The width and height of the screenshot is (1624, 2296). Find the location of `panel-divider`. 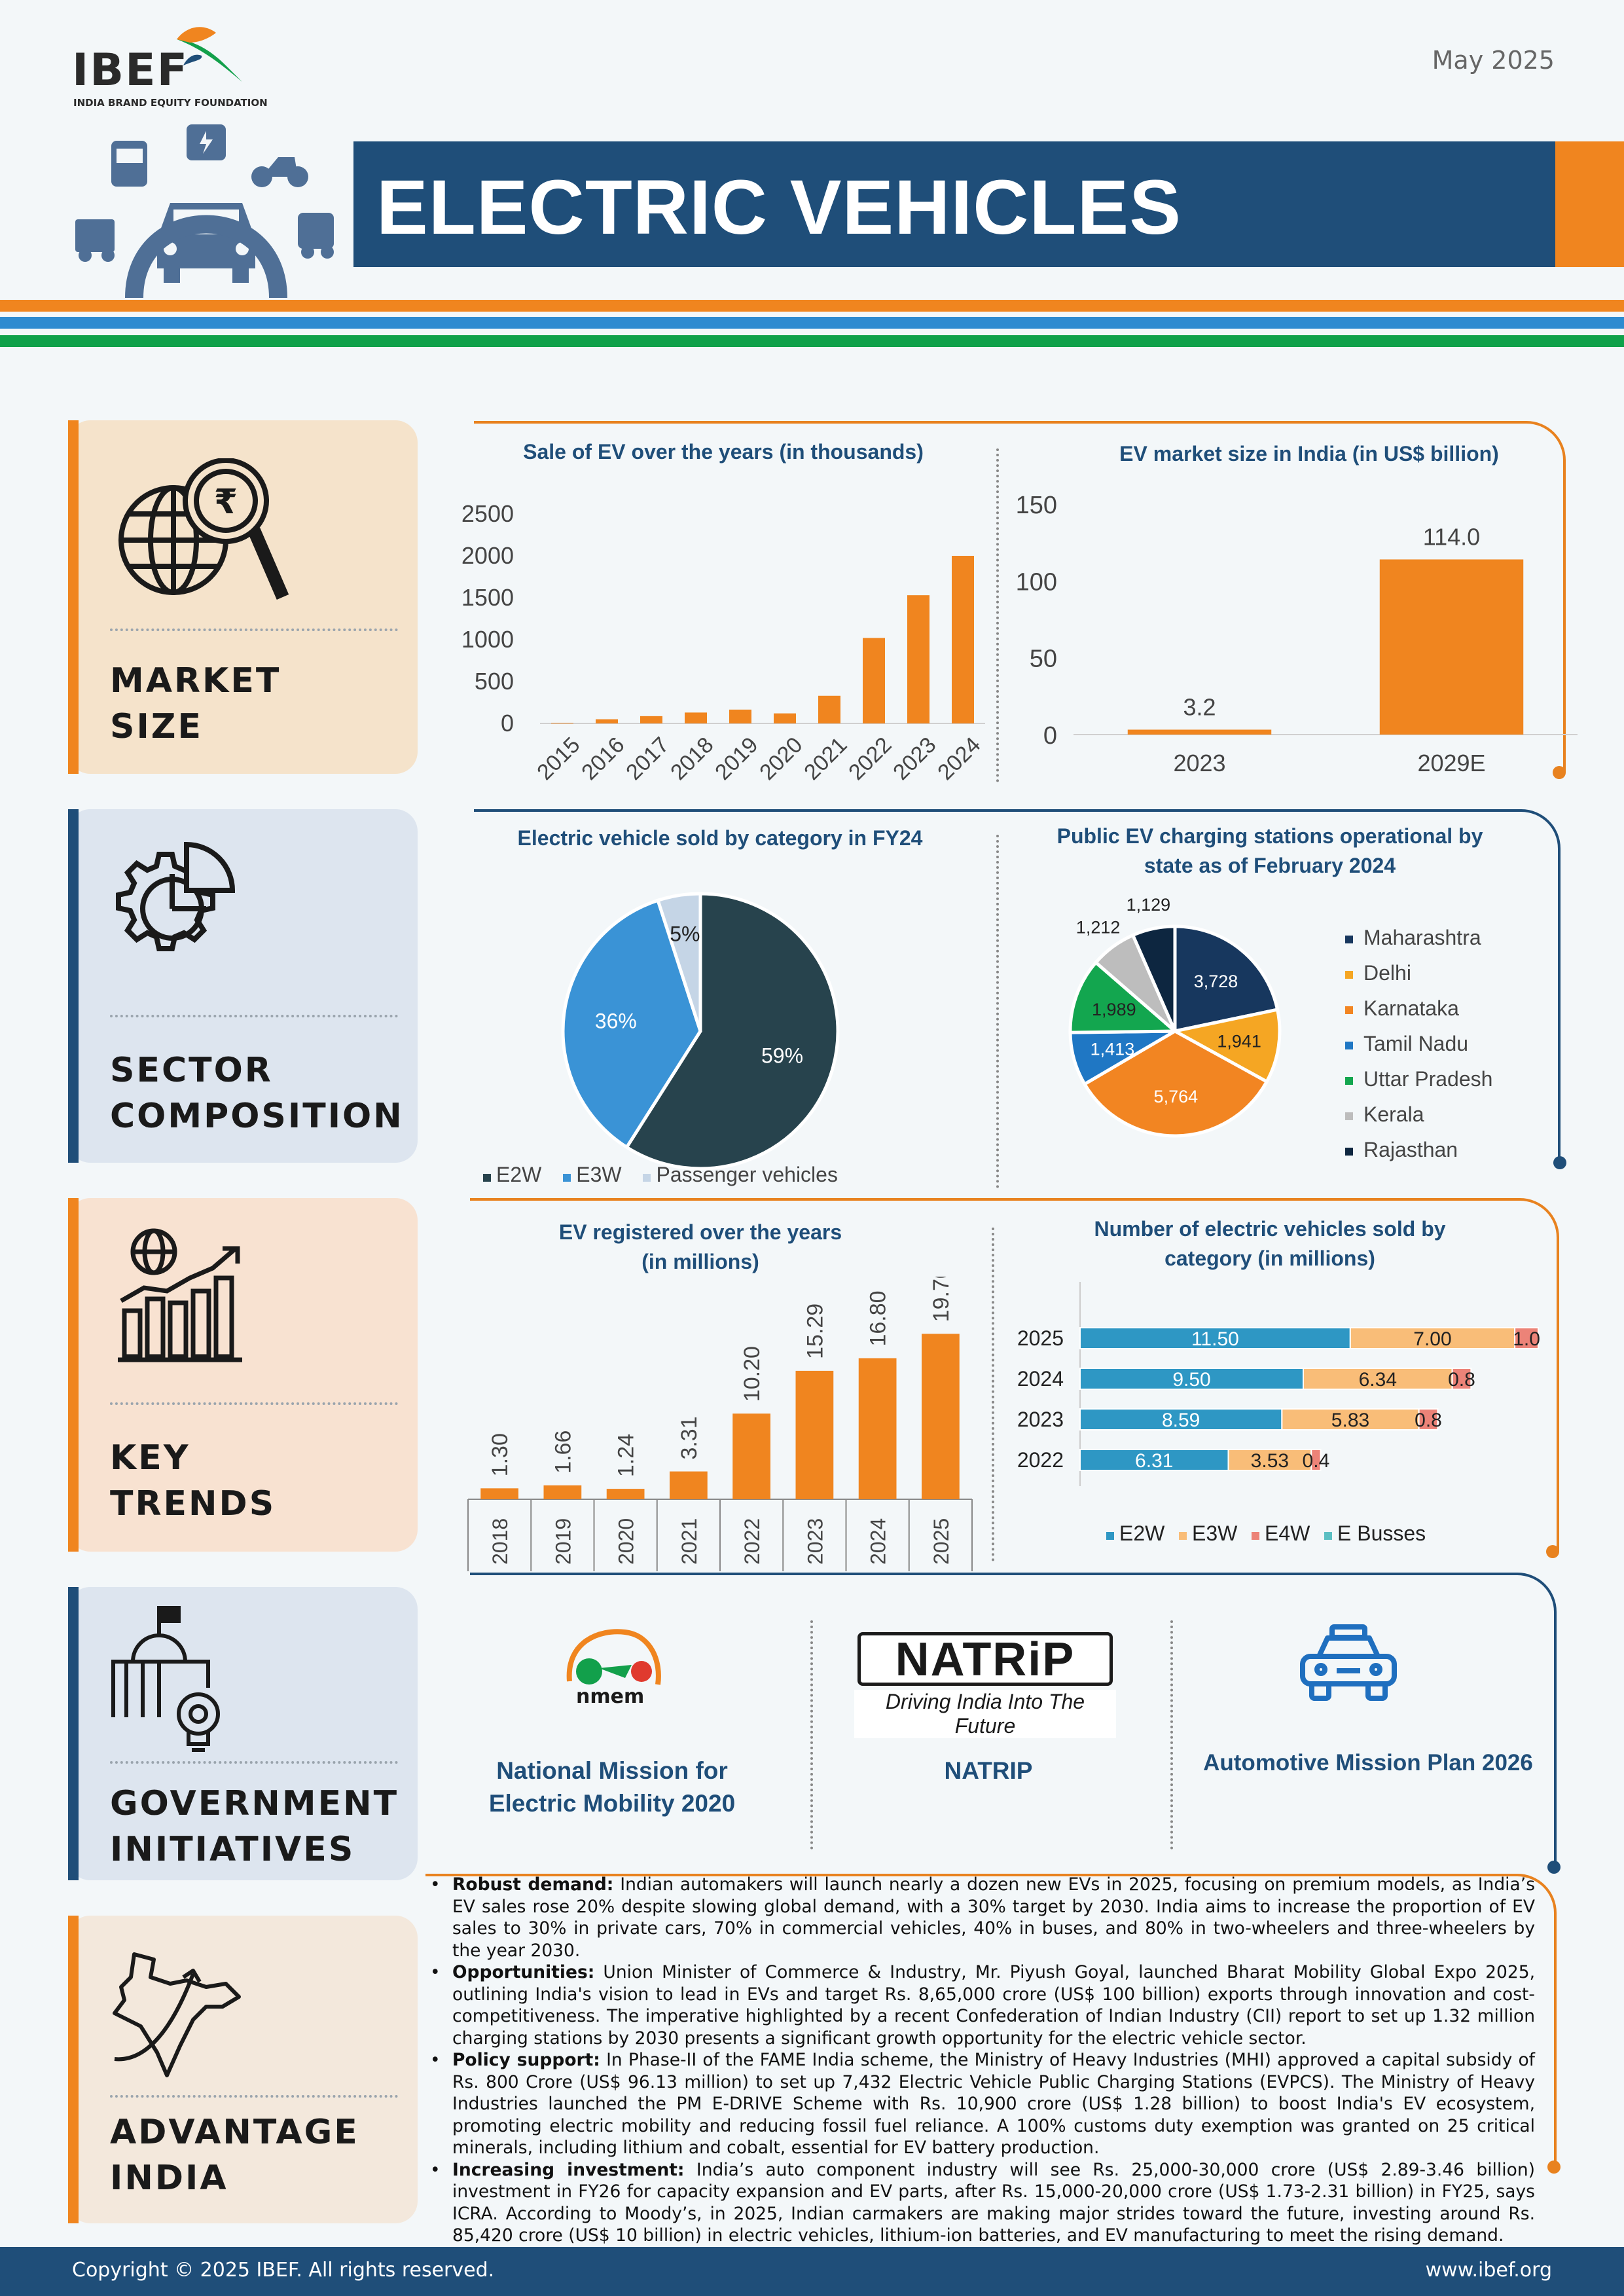

panel-divider is located at coordinates (997, 615).